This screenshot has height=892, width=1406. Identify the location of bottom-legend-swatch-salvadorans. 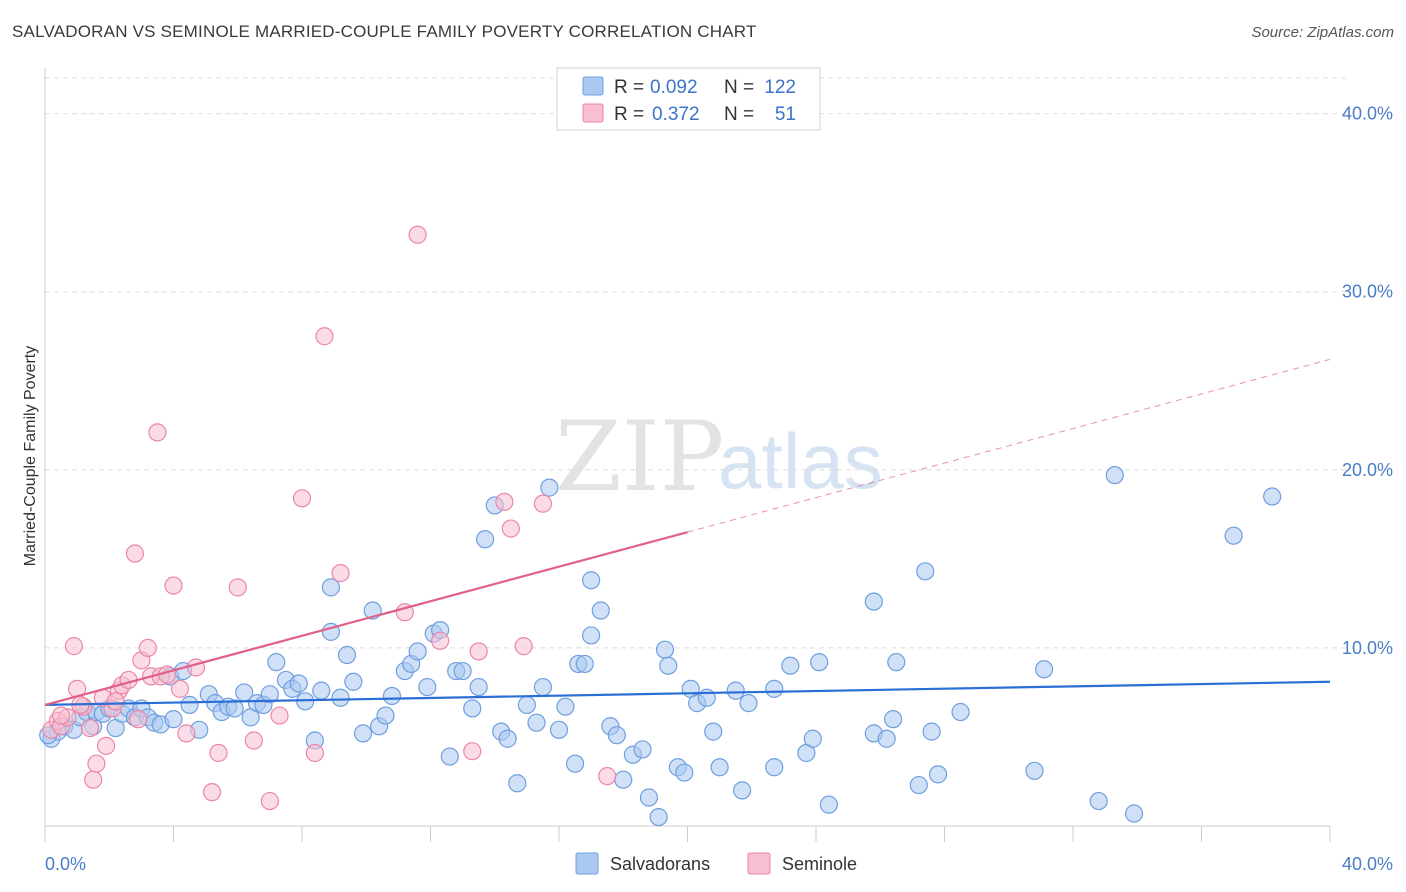
(587, 863).